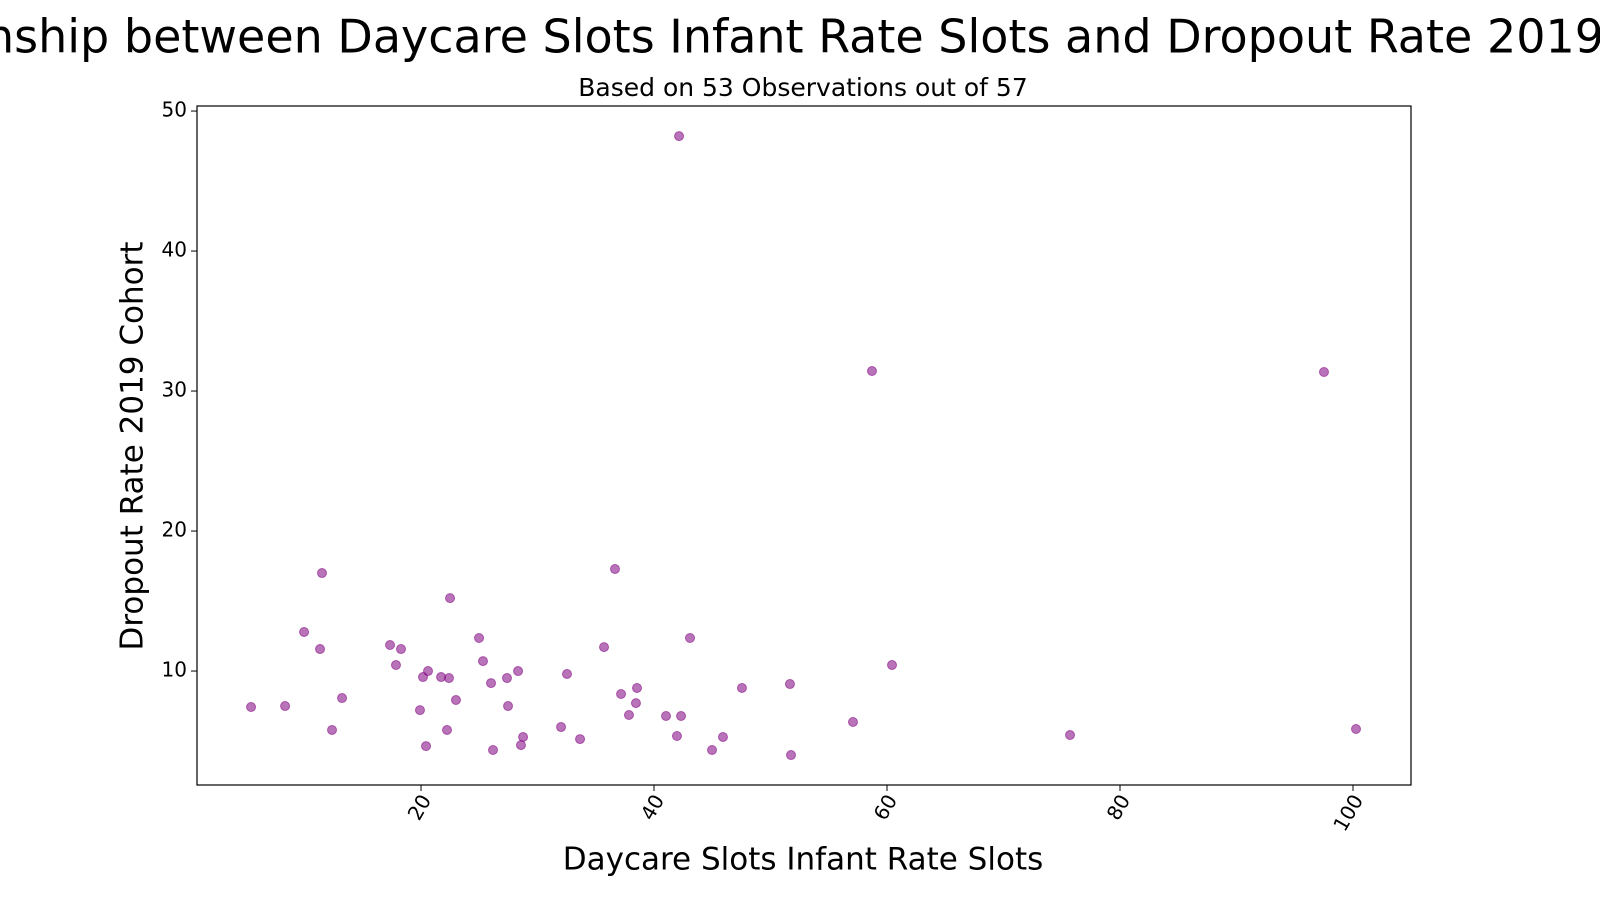  Describe the element at coordinates (886, 807) in the screenshot. I see `x-tick-label: 60` at that location.